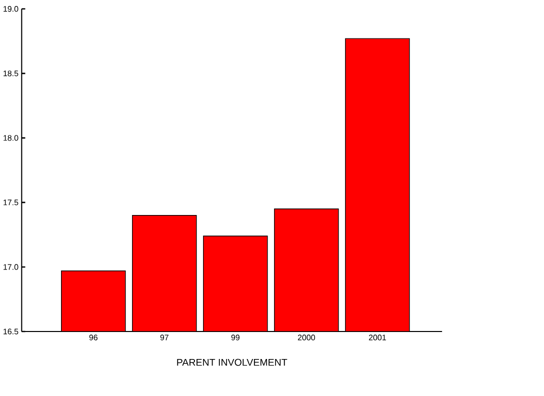  I want to click on y-tick-label: 18.5, so click(11, 73).